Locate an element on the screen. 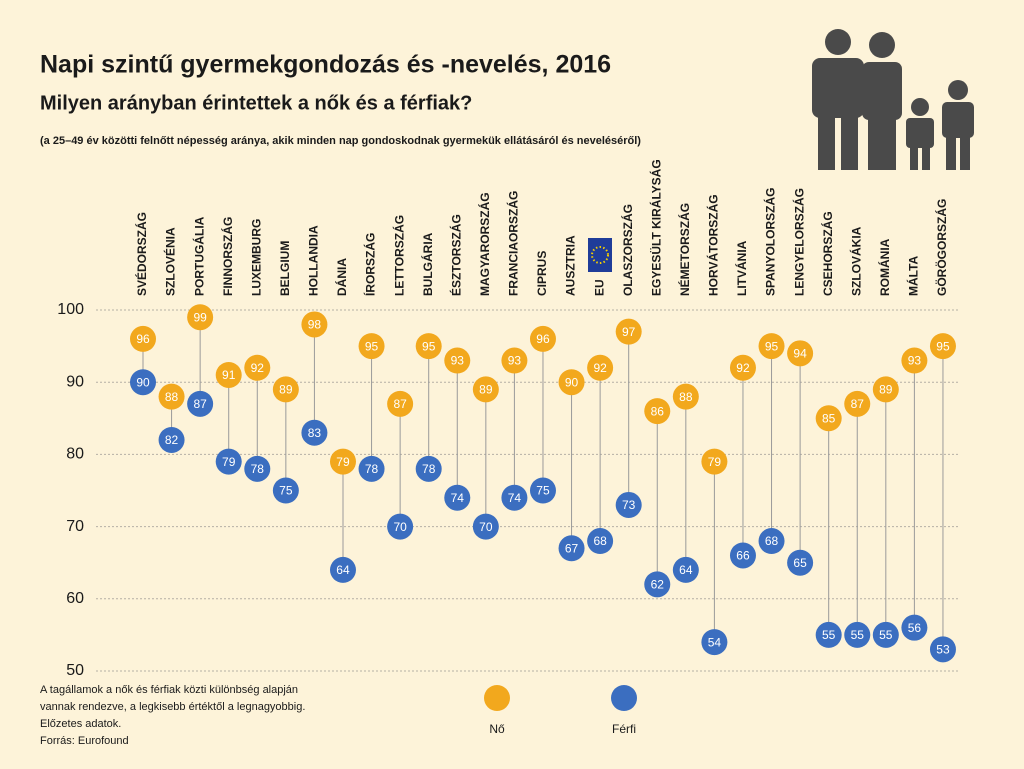 The height and width of the screenshot is (769, 1024). x-tick-label: OLASZORSZÁG is located at coordinates (627, 250).